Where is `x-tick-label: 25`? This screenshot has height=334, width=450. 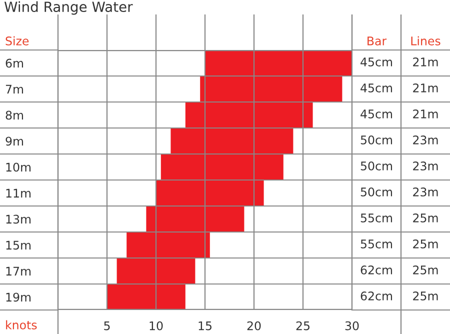 x-tick-label: 25 is located at coordinates (303, 325).